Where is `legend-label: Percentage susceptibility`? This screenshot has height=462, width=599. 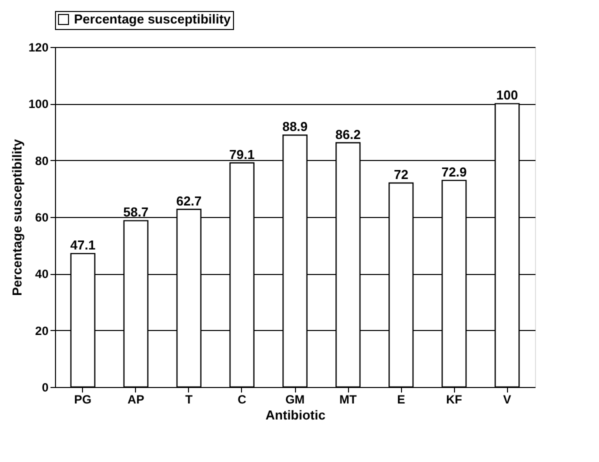
legend-label: Percentage susceptibility is located at coordinates (153, 19).